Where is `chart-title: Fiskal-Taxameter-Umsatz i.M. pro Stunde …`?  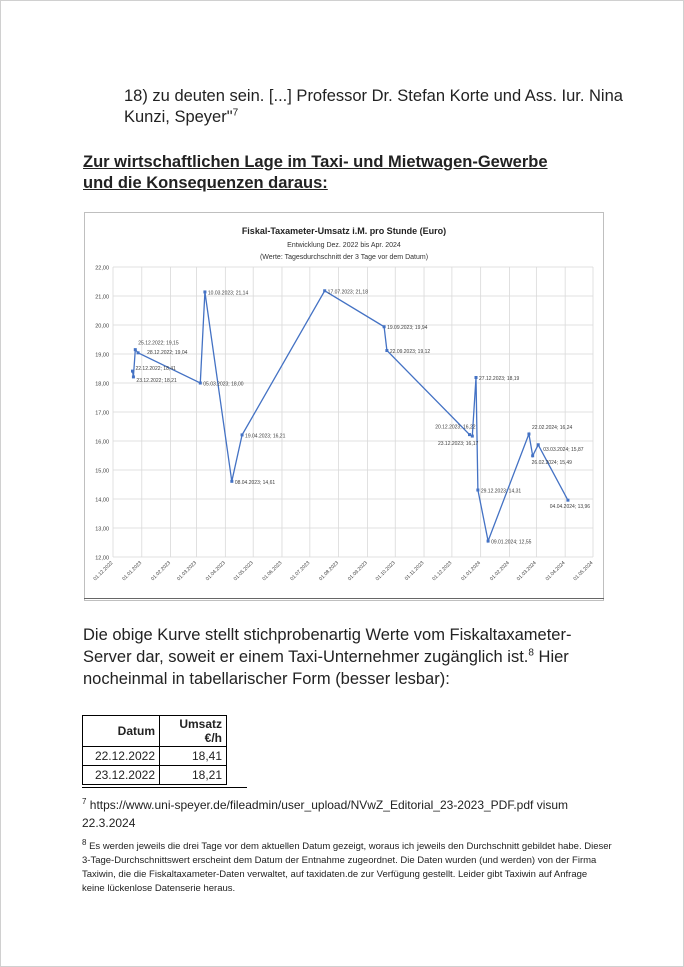
chart-title: Fiskal-Taxameter-Umsatz i.M. pro Stunde … is located at coordinates (344, 231).